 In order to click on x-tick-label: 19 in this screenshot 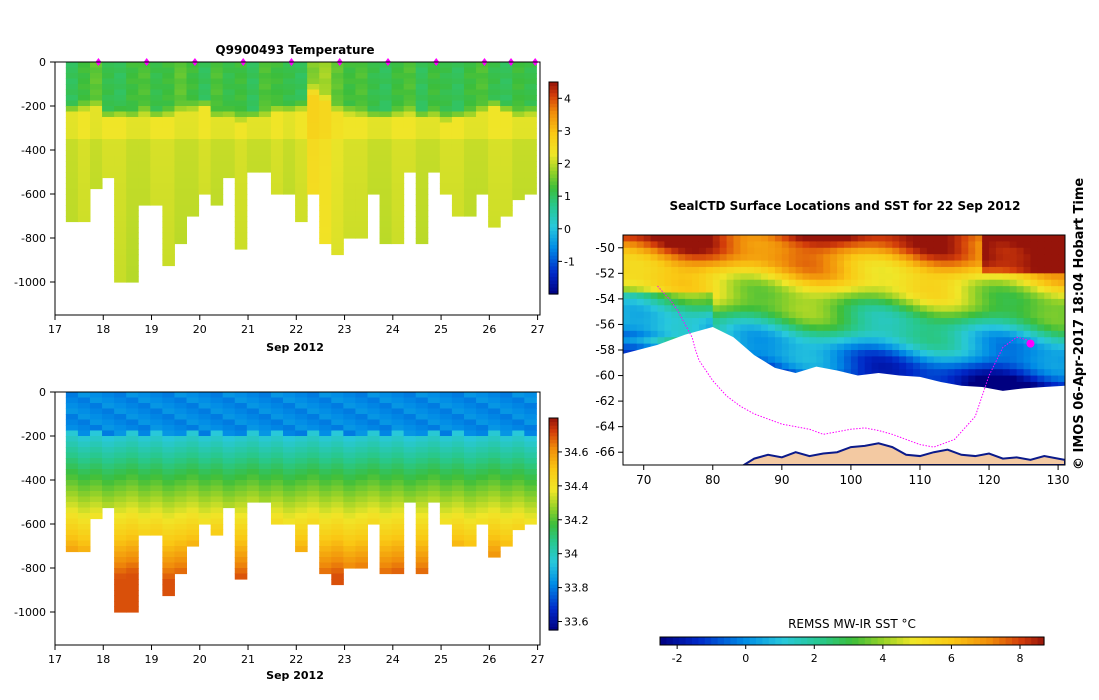, I will do `click(152, 659)`.